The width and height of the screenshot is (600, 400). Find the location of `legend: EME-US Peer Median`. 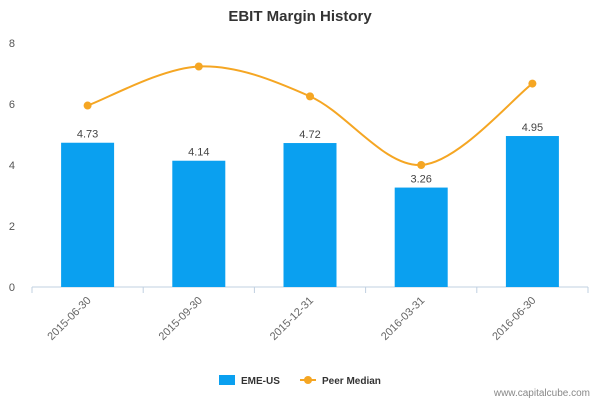

legend: EME-US Peer Median is located at coordinates (300, 381).